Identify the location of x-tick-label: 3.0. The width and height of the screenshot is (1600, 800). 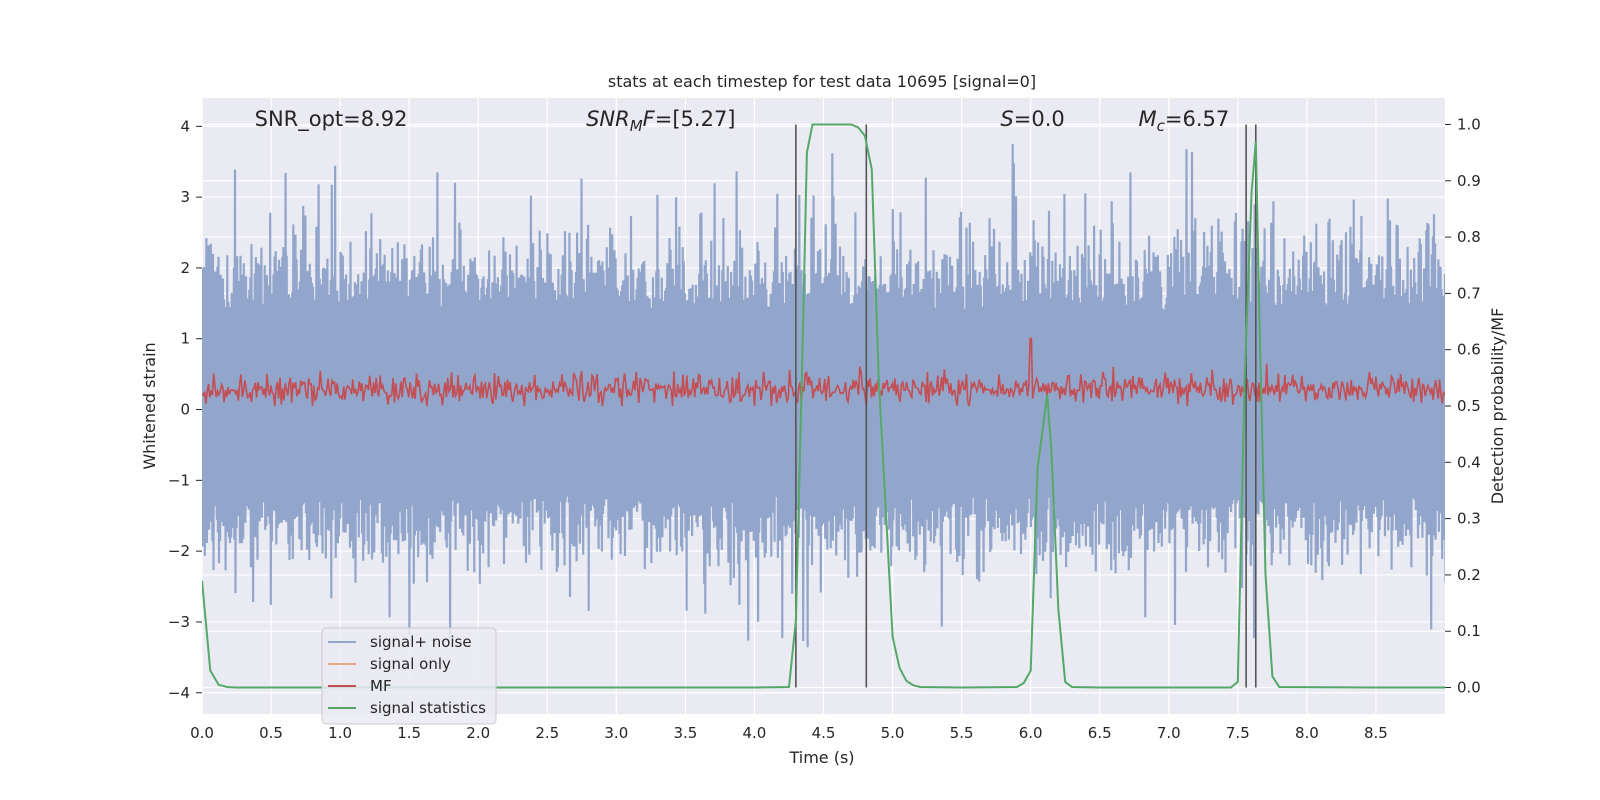
(616, 733).